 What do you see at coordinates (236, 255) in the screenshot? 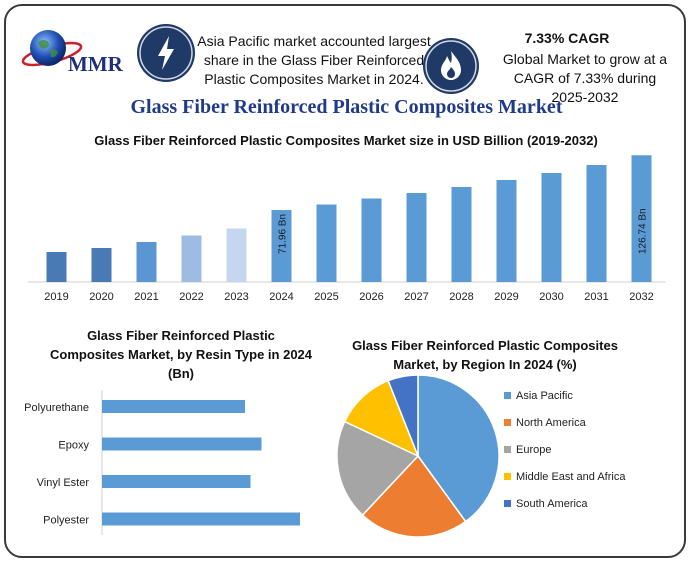
I see `bar-2023` at bounding box center [236, 255].